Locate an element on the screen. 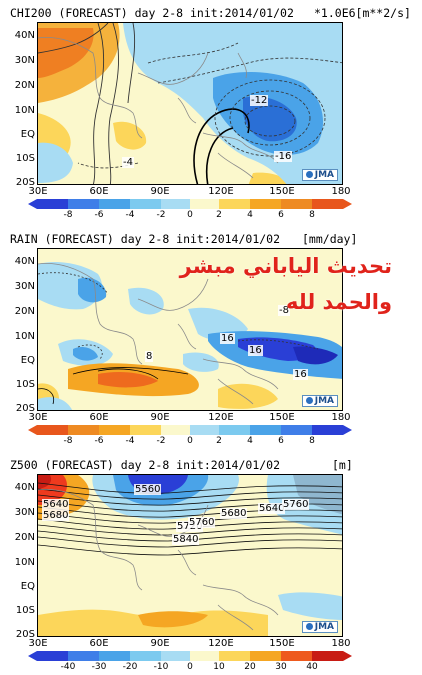 The image size is (422, 675). z500-colorbar is located at coordinates (190, 656).